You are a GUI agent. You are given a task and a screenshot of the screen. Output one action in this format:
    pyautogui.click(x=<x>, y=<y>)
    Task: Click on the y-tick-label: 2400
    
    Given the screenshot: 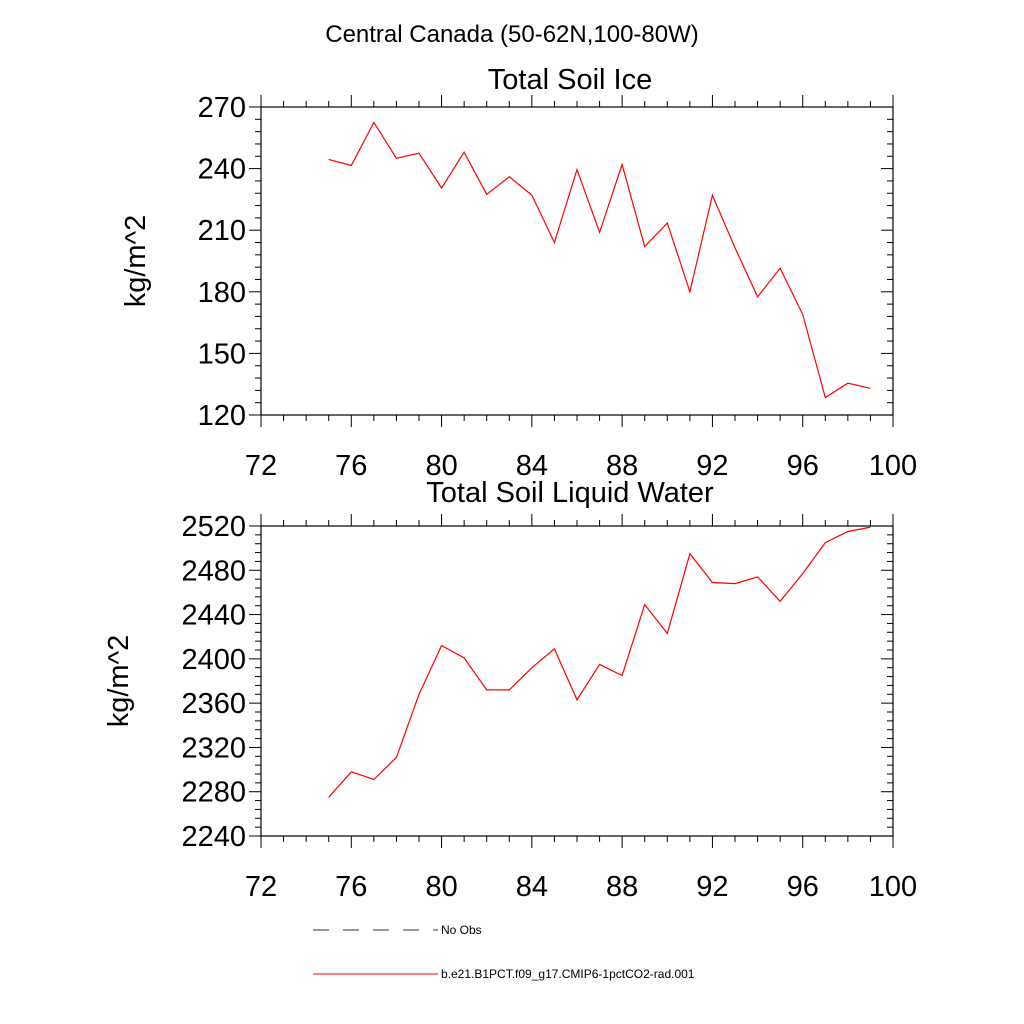 What is the action you would take?
    pyautogui.click(x=213, y=660)
    